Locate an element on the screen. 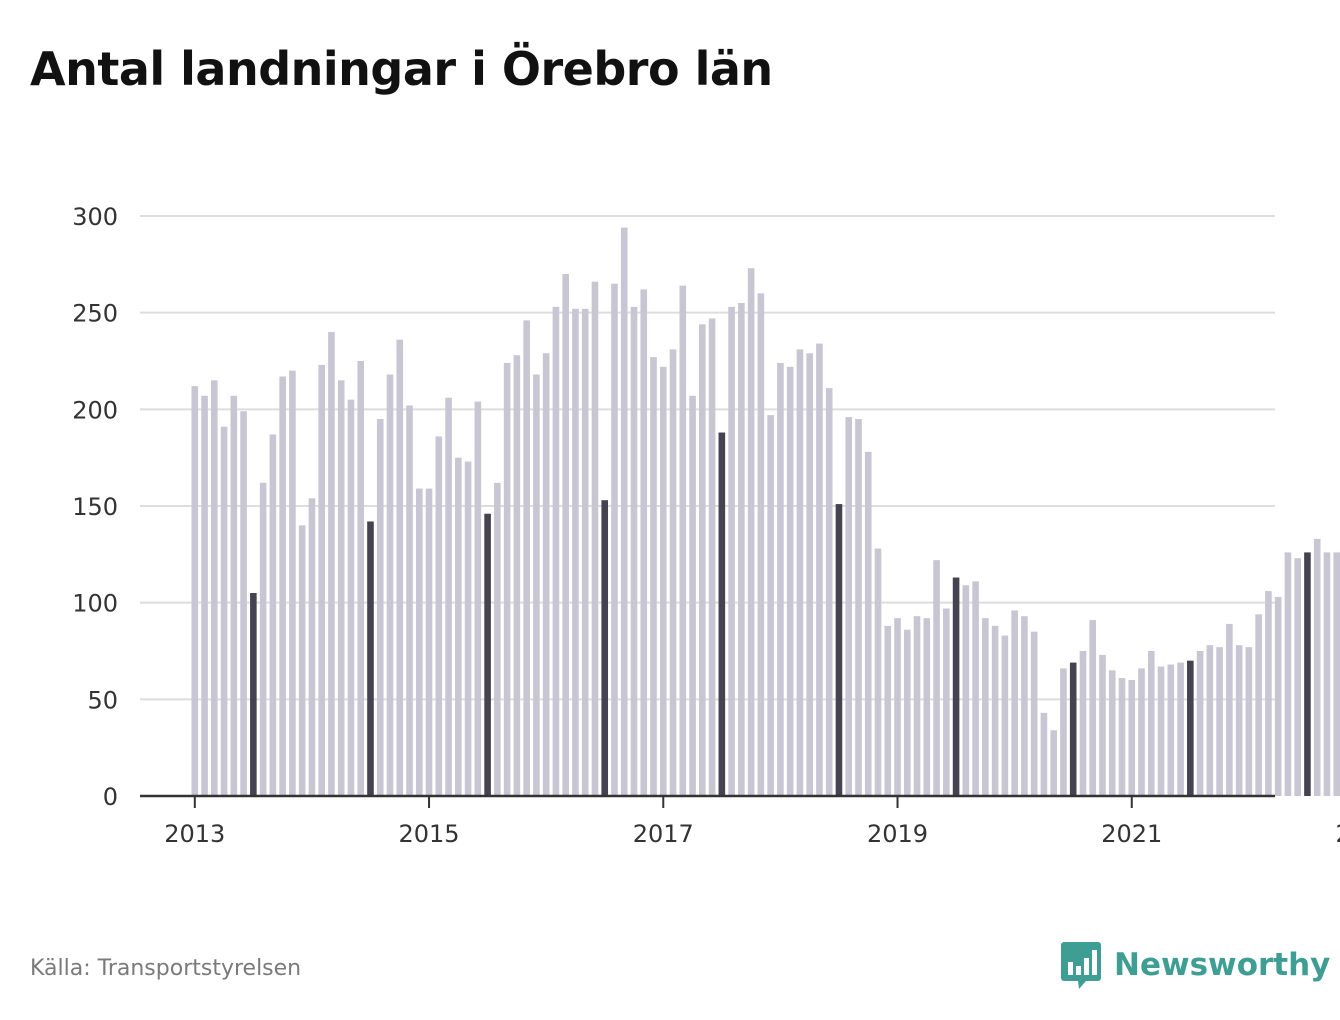 The image size is (1340, 1020). x-axis-labels: 2013 2015 2017 2019 2021 2023 is located at coordinates (752, 822).